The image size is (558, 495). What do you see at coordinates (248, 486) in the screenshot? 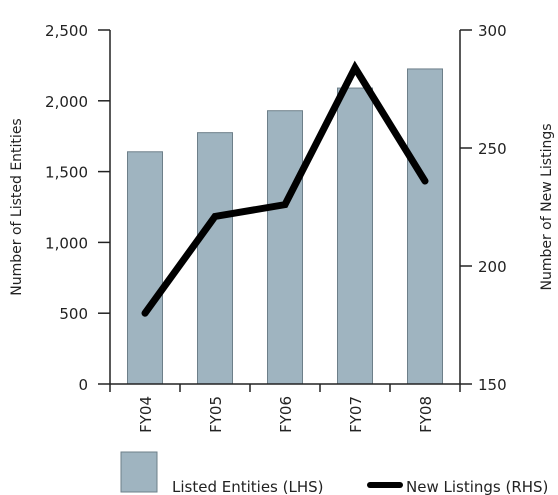
I see `legend-label-listed-entities: Listed Entities (LHS)` at bounding box center [248, 486].